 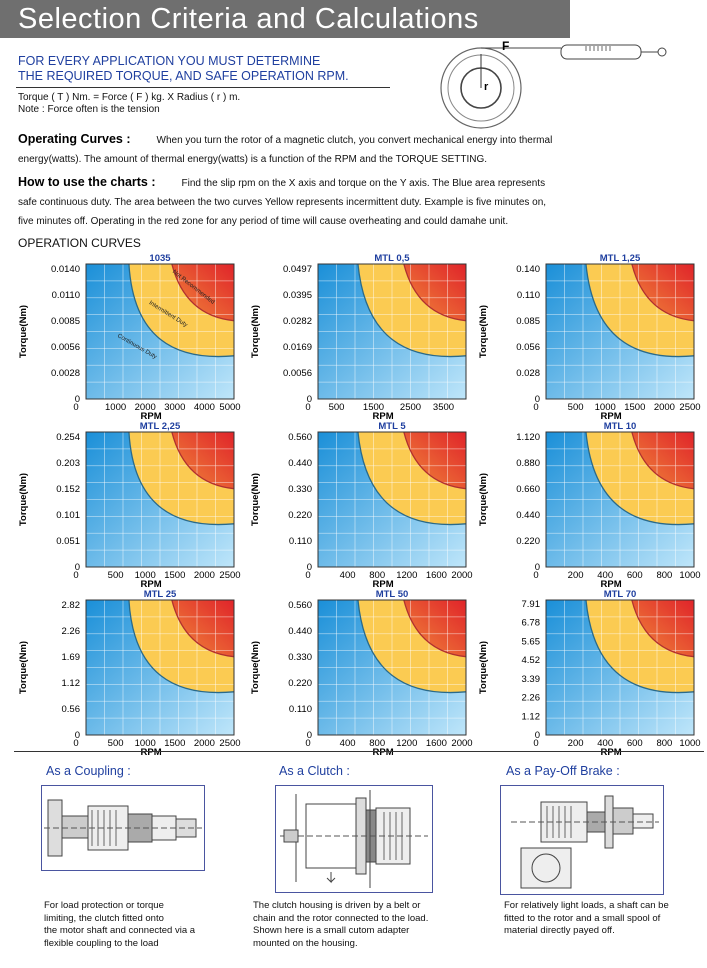 What do you see at coordinates (87, 182) in the screenshot?
I see `howto-heading: How to use the charts :` at bounding box center [87, 182].